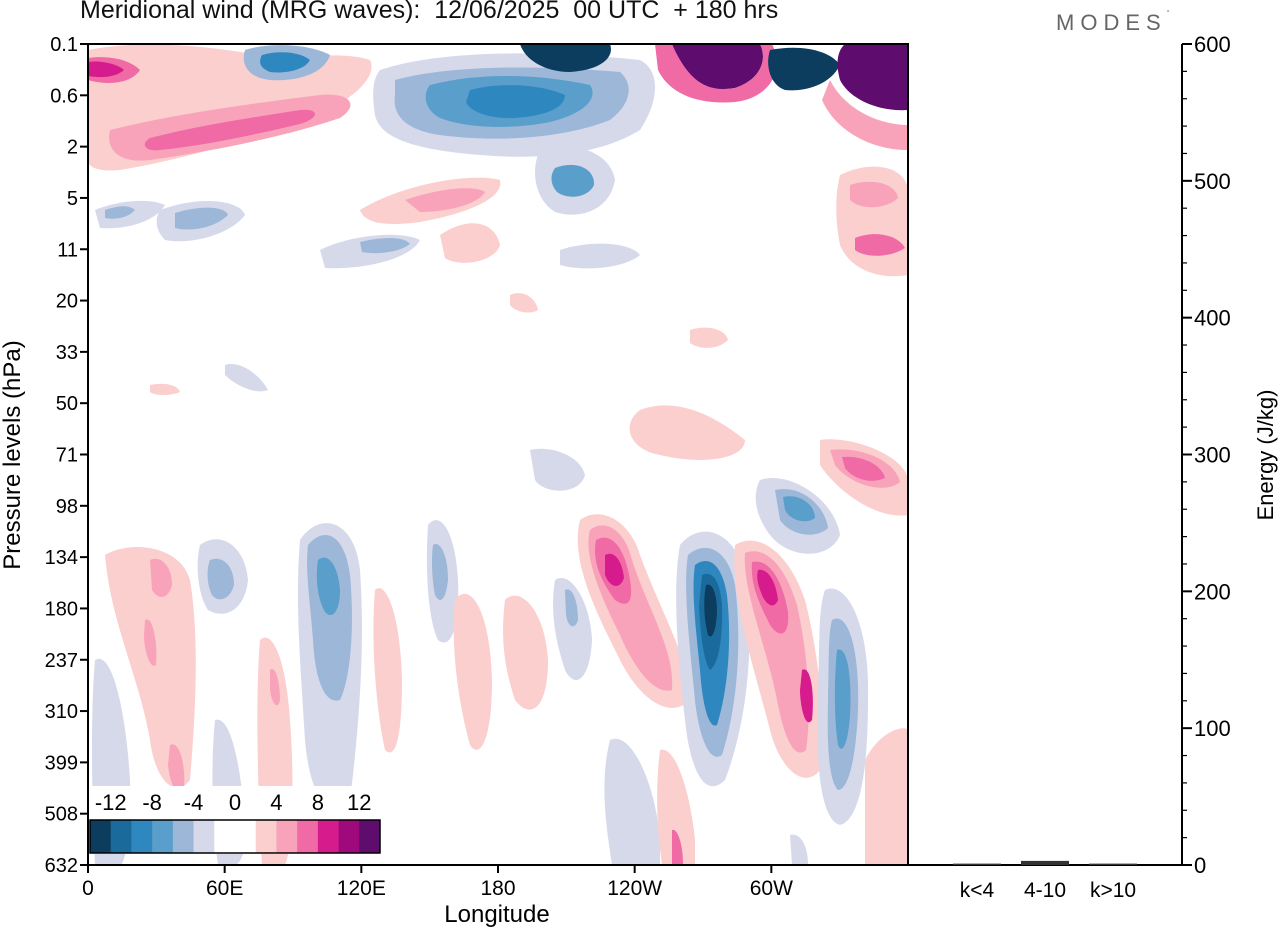 This screenshot has height=935, width=1280. I want to click on y-tick-label: 98, so click(67, 507).